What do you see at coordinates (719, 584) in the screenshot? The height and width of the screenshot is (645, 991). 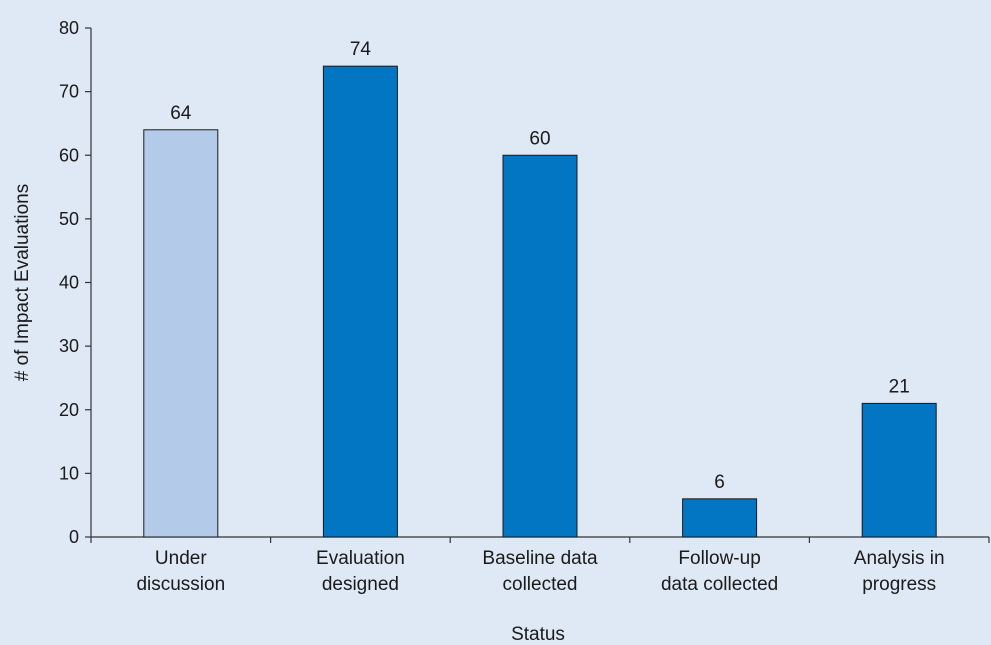 I see `x-tick-label: data collected` at bounding box center [719, 584].